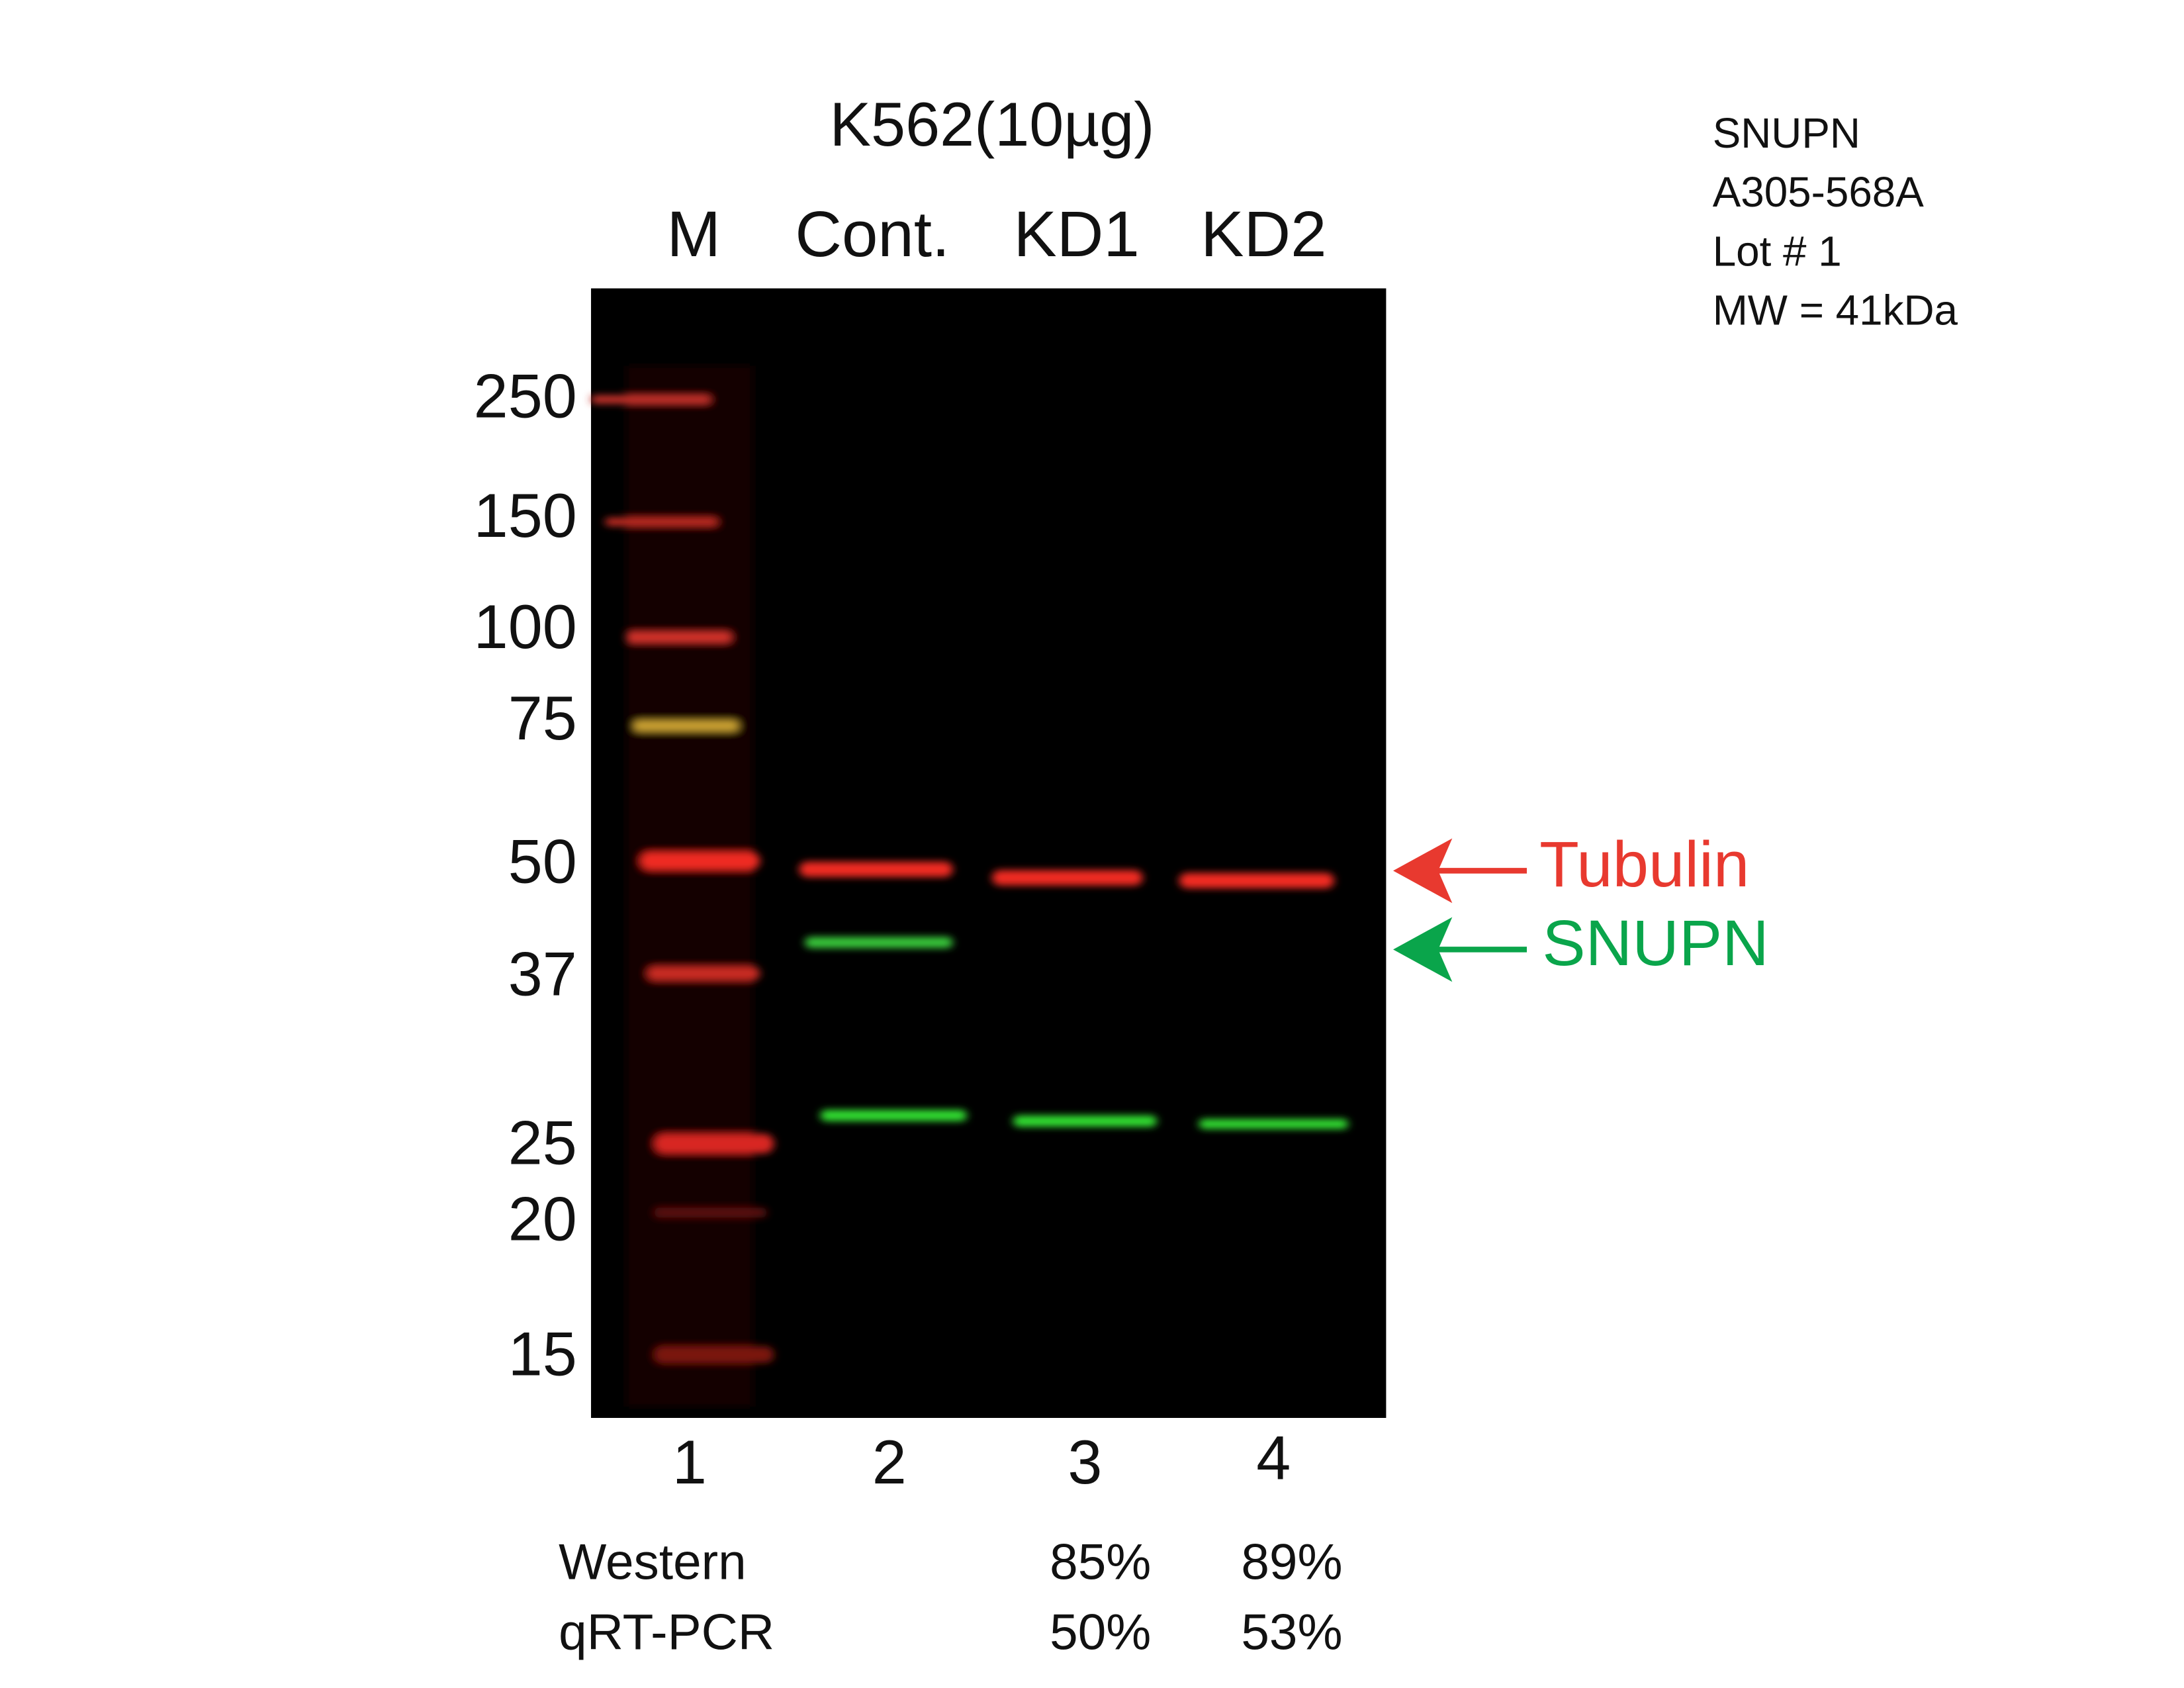 The height and width of the screenshot is (1688, 2184). Describe the element at coordinates (525, 395) in the screenshot. I see `marker-label: 250` at that location.